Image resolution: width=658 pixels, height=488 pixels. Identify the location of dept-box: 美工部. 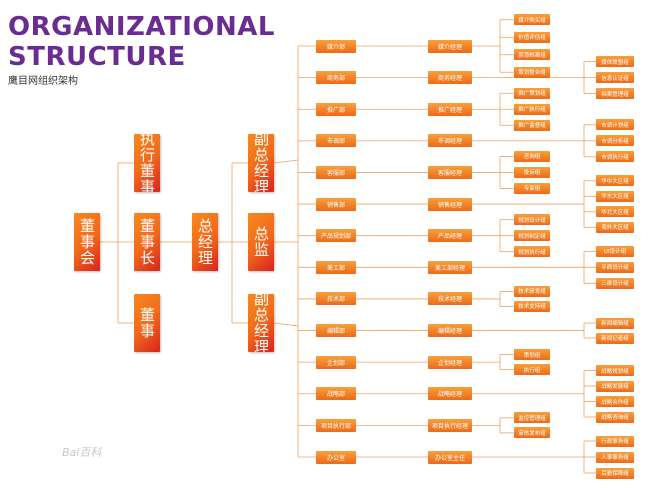
(336, 267).